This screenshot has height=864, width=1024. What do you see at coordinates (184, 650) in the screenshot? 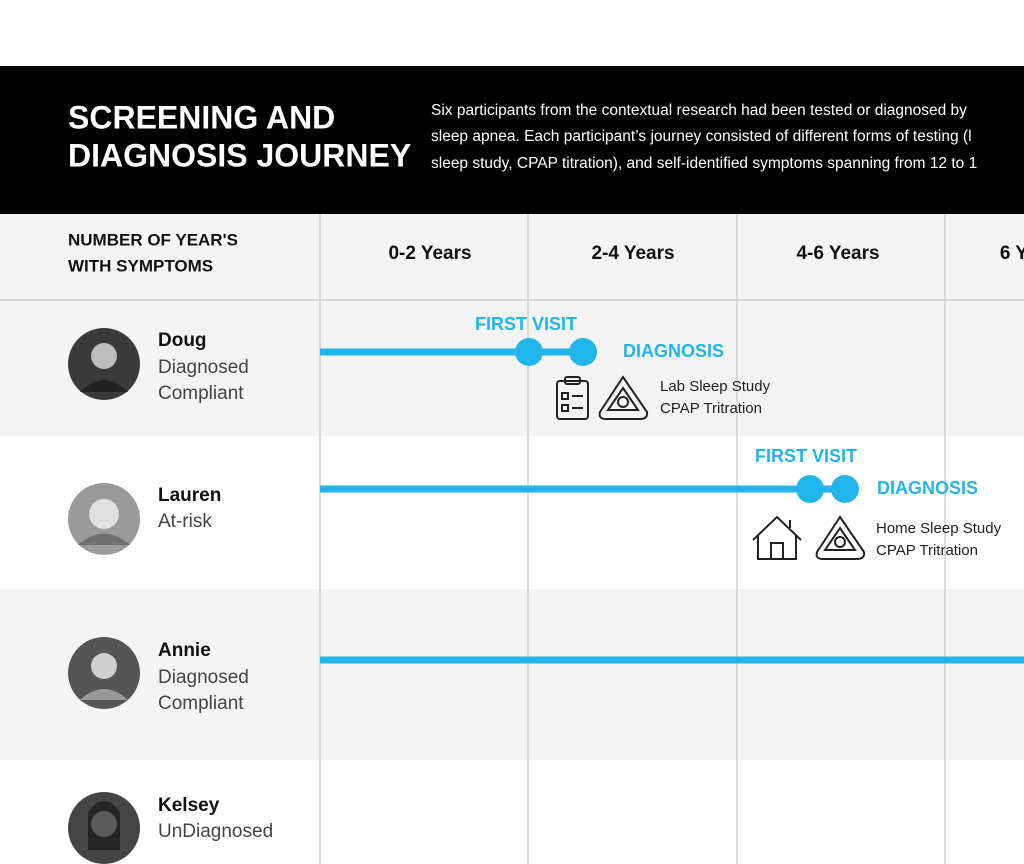
I see `participant-name: Annie` at bounding box center [184, 650].